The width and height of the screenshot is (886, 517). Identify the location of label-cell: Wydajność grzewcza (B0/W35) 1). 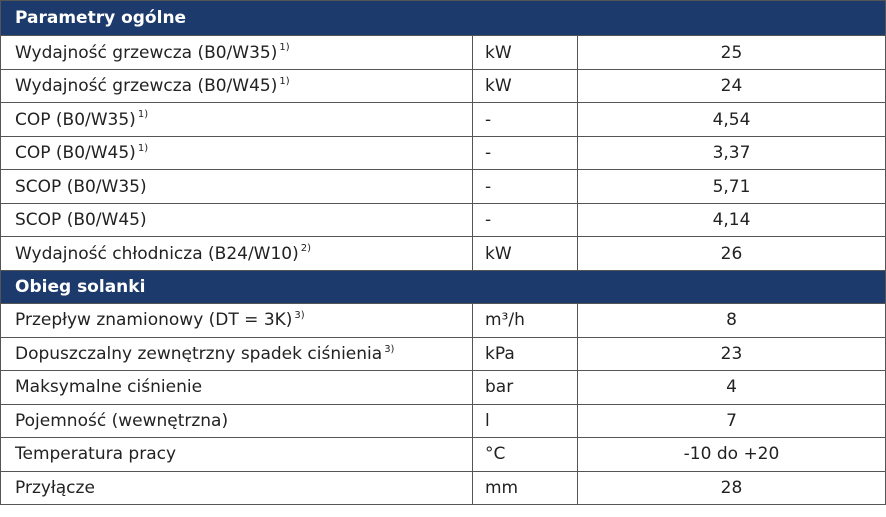
(237, 52).